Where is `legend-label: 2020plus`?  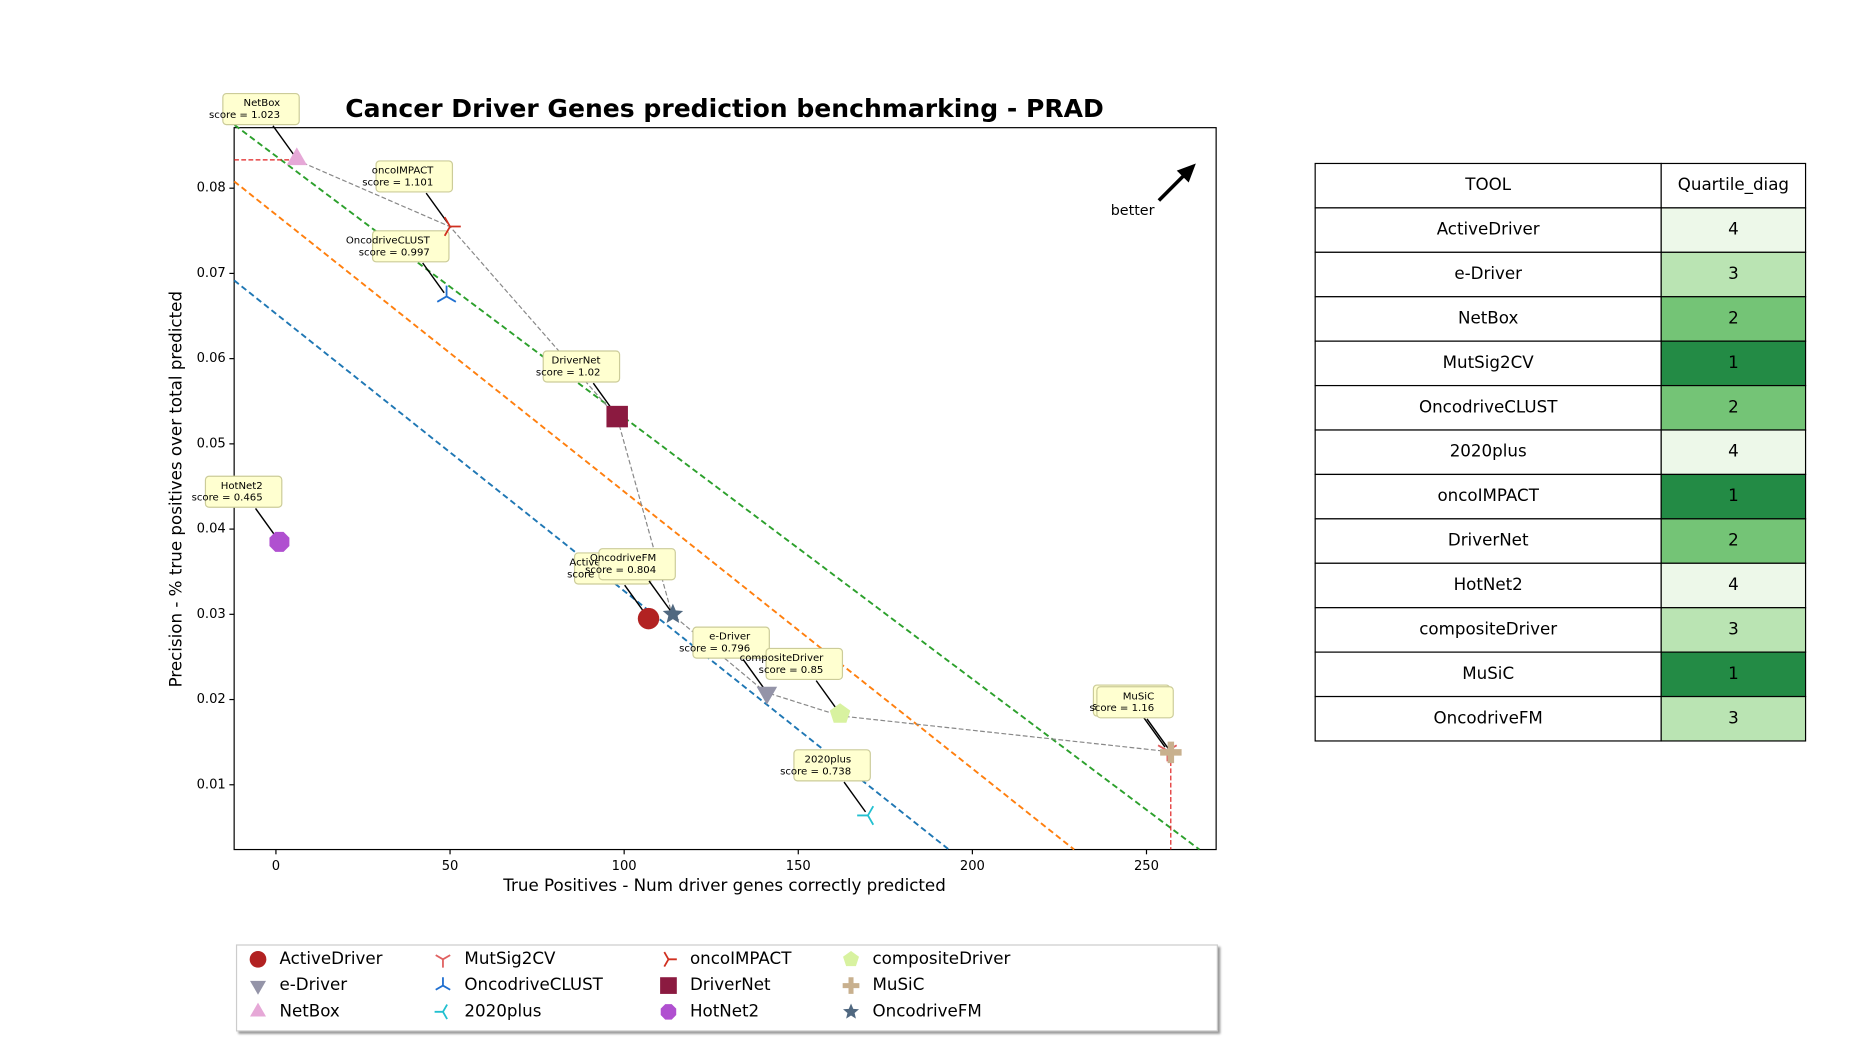
legend-label: 2020plus is located at coordinates (502, 1010).